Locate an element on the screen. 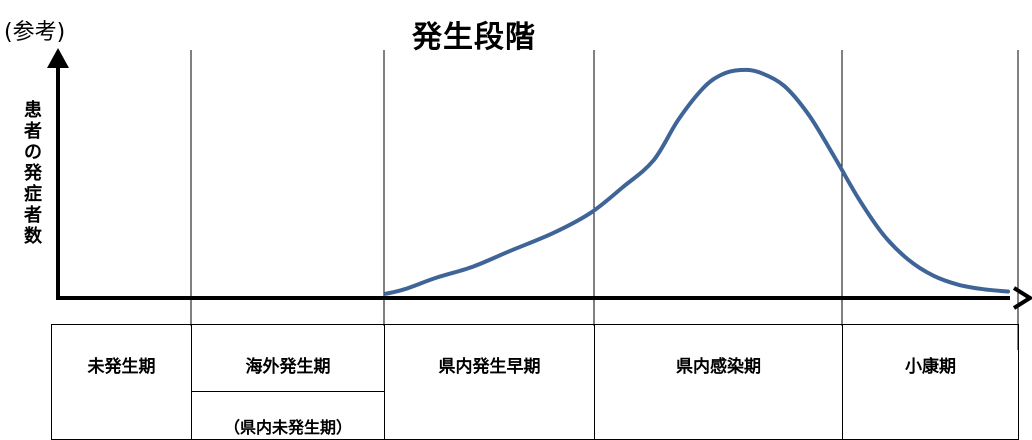  phase-label: 海外発生期 is located at coordinates (288, 367).